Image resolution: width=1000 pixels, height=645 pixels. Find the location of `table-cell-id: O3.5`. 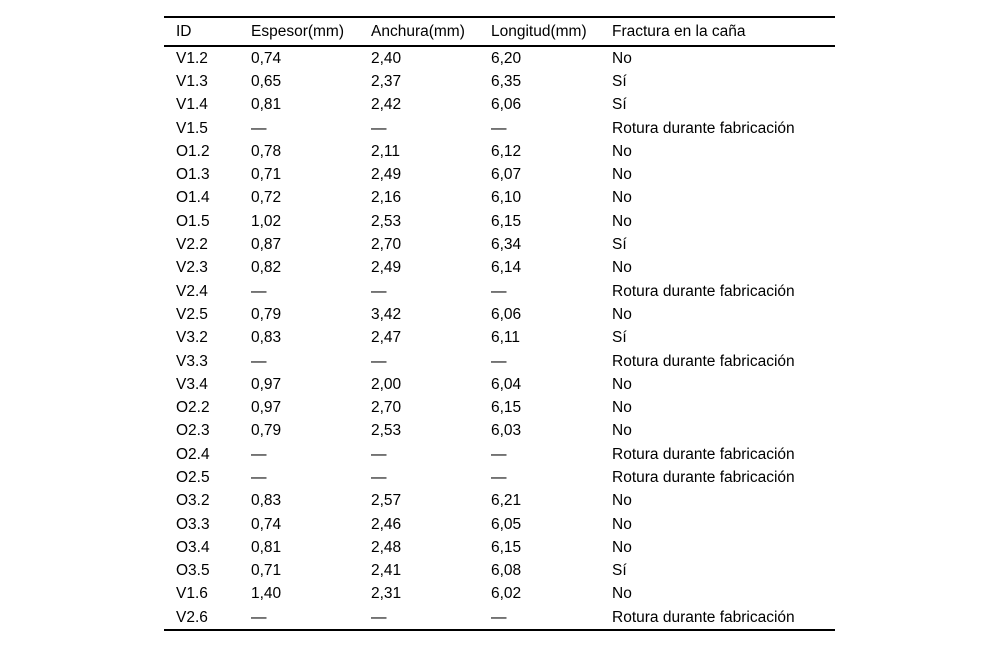

table-cell-id: O3.5 is located at coordinates (193, 571).